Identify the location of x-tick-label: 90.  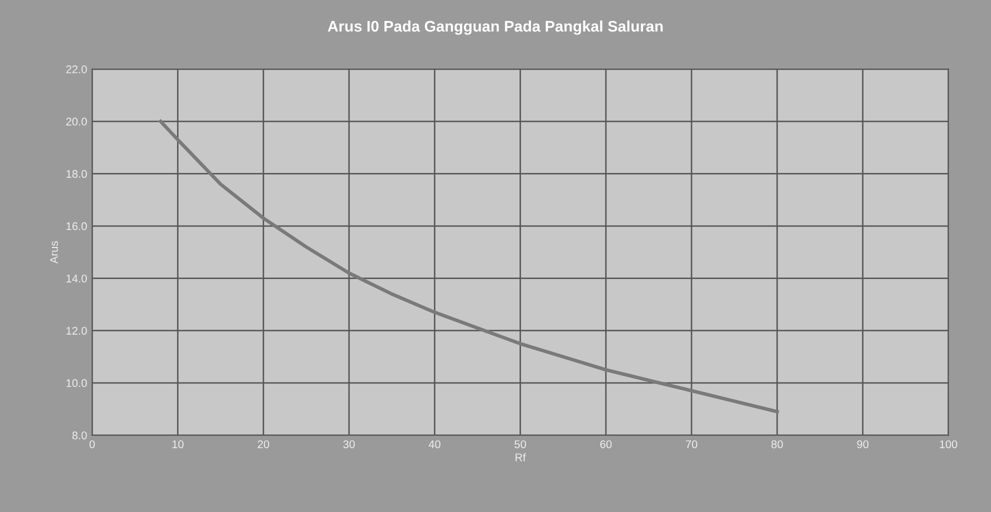
(863, 444).